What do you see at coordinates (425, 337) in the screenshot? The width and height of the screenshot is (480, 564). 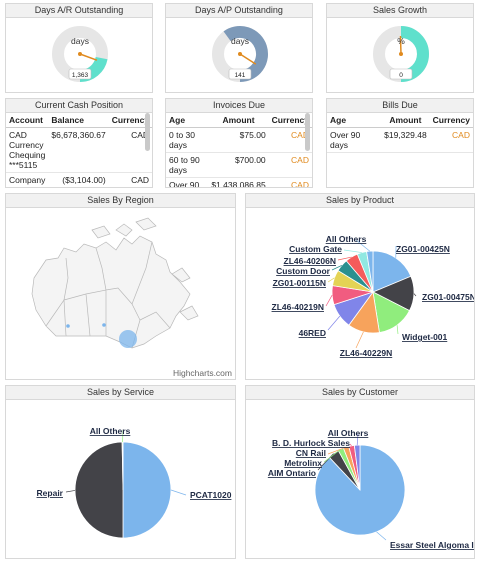 I see `pie-label: Widget-001` at bounding box center [425, 337].